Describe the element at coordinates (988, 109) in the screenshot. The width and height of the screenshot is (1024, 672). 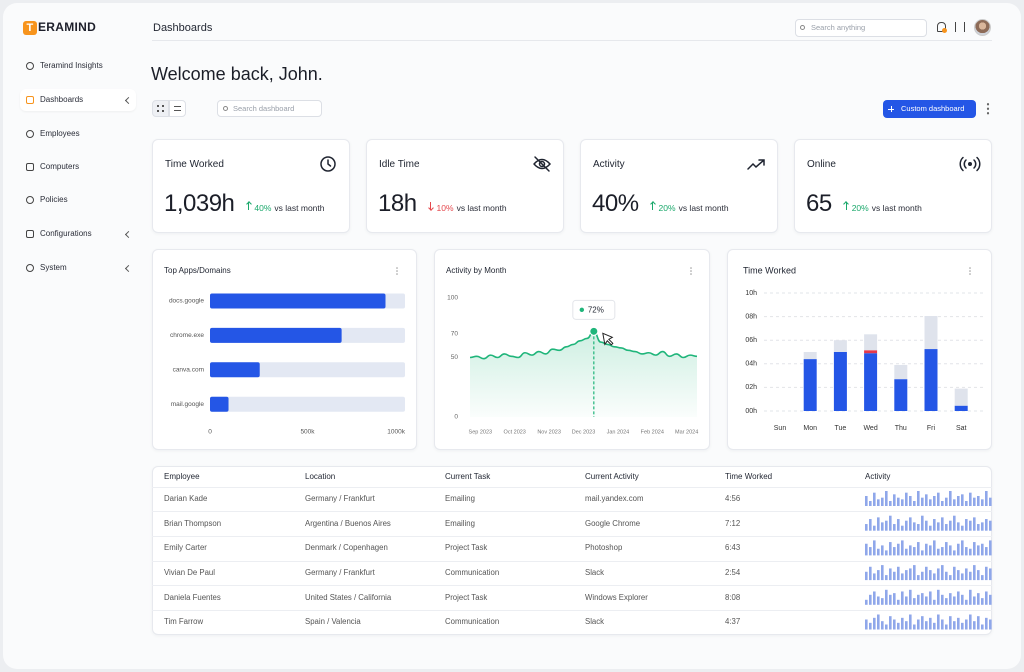
I see `more-menu` at that location.